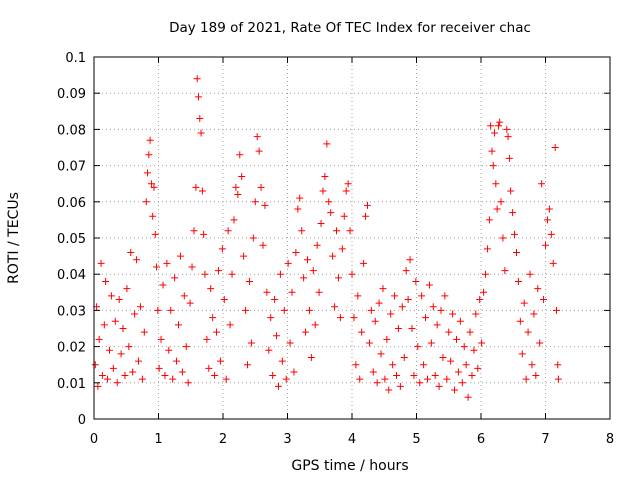 The width and height of the screenshot is (640, 480). Describe the element at coordinates (94, 439) in the screenshot. I see `x-tick-label: 0` at that location.